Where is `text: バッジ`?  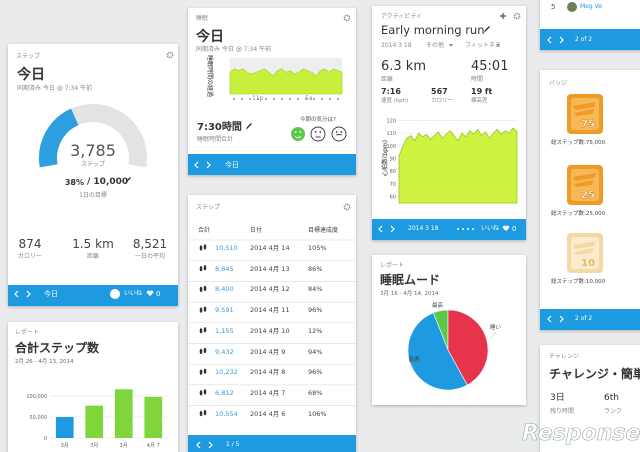
text: バッジ is located at coordinates (558, 83).